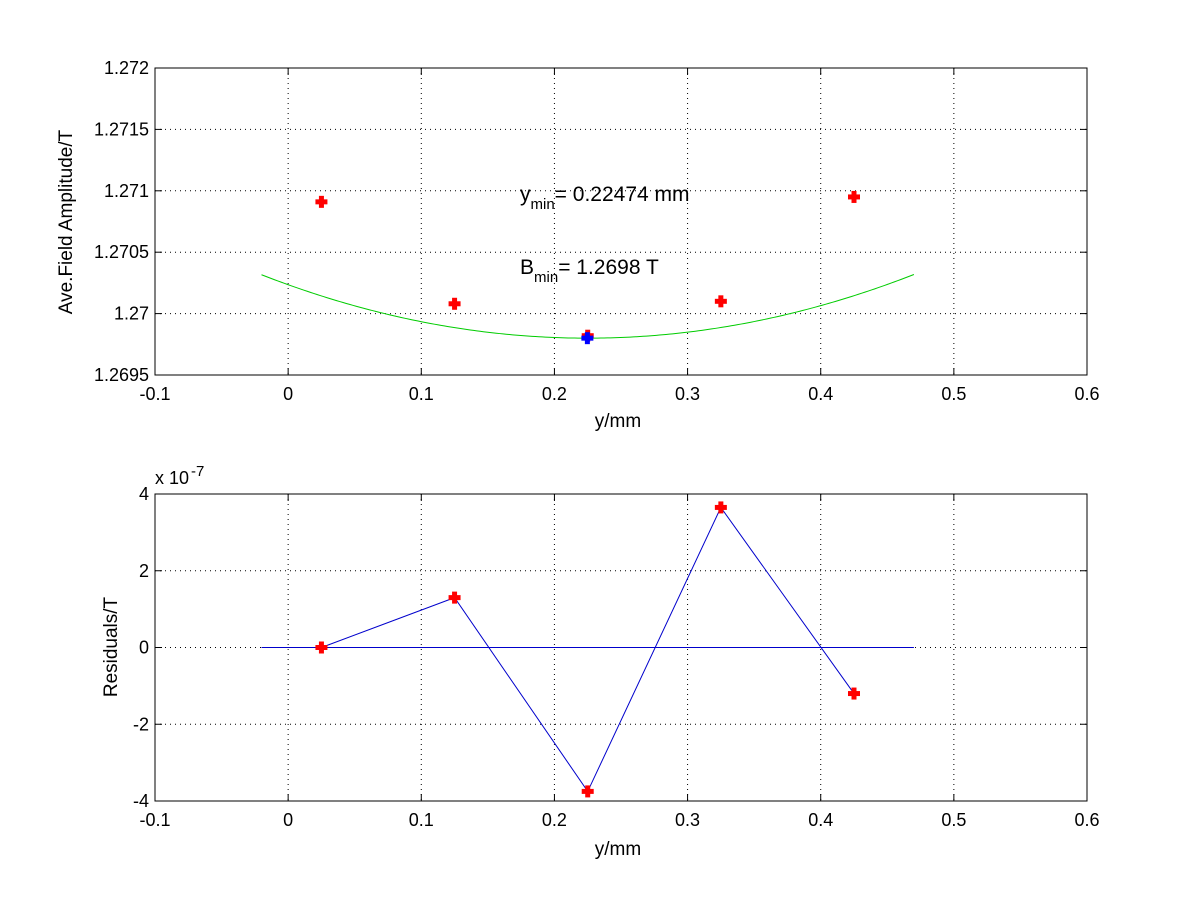  I want to click on y-tick-label: 1.272, so click(126, 68).